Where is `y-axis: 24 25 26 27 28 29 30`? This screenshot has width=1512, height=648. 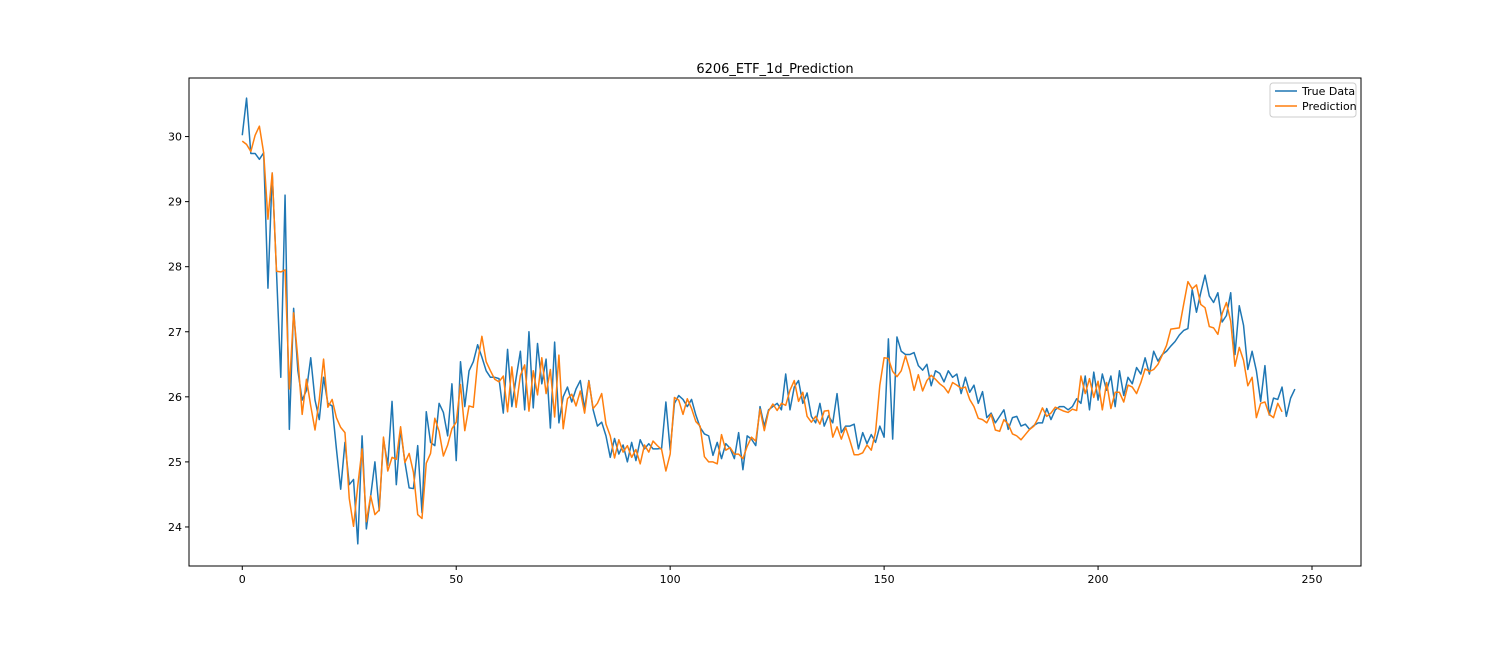 y-axis: 24 25 26 27 28 29 30 is located at coordinates (178, 332).